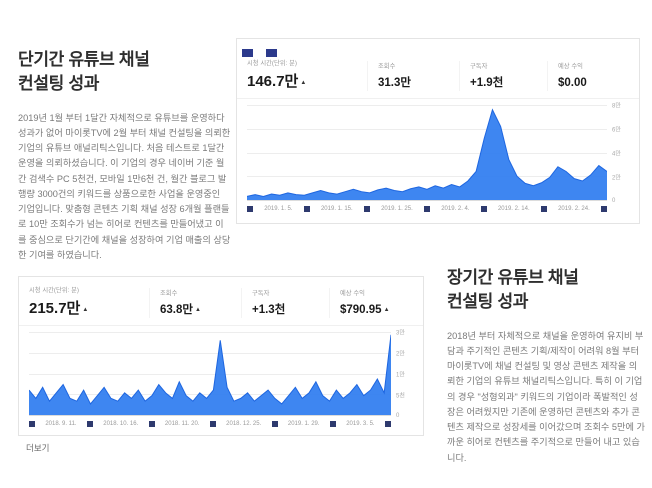  I want to click on x-tick: 2019. 2. 14., so click(513, 209).